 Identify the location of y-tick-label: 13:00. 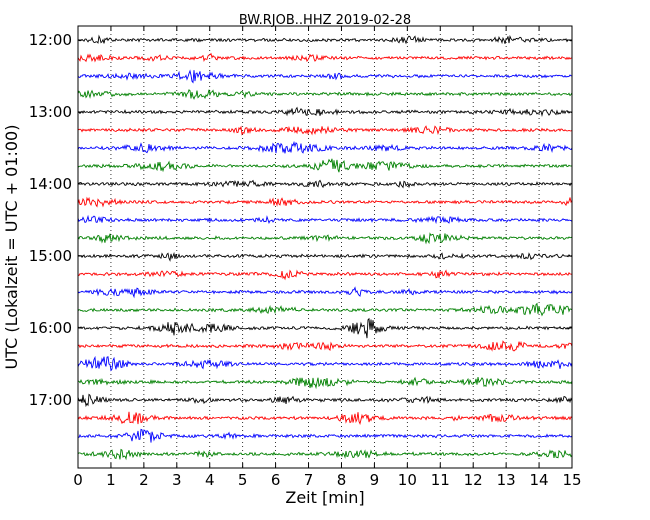
(50, 112).